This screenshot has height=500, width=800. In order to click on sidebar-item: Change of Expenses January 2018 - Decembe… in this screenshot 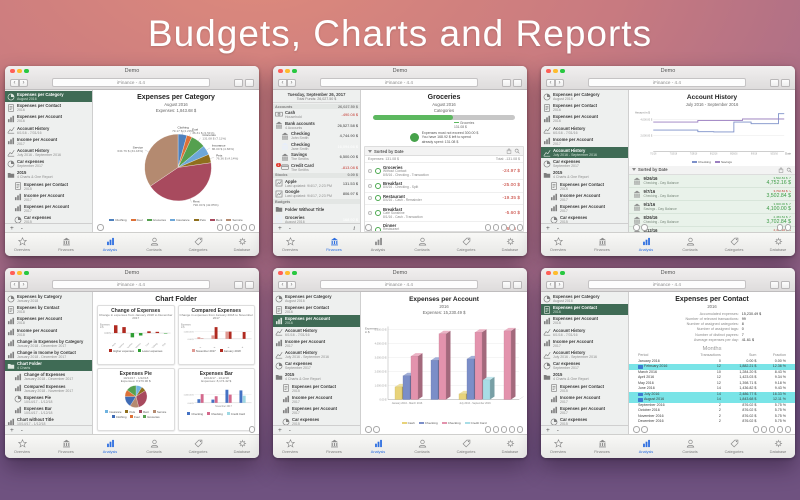, I will do `click(48, 376)`.